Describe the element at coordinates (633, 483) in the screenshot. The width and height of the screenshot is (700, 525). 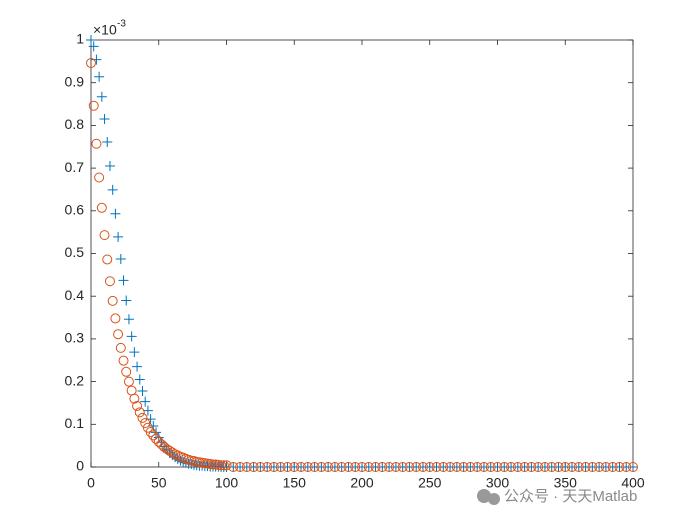
I see `x-tick-label: 400` at that location.